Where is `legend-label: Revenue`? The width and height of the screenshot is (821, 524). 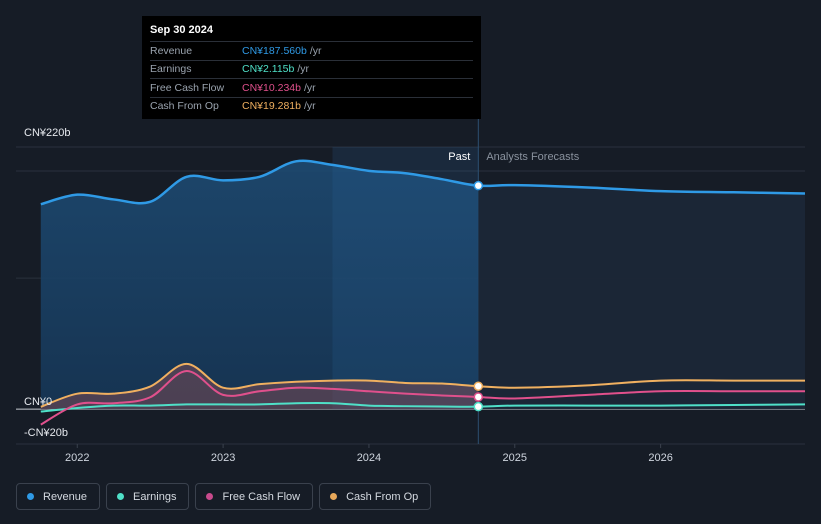
legend-label: Revenue is located at coordinates (65, 496).